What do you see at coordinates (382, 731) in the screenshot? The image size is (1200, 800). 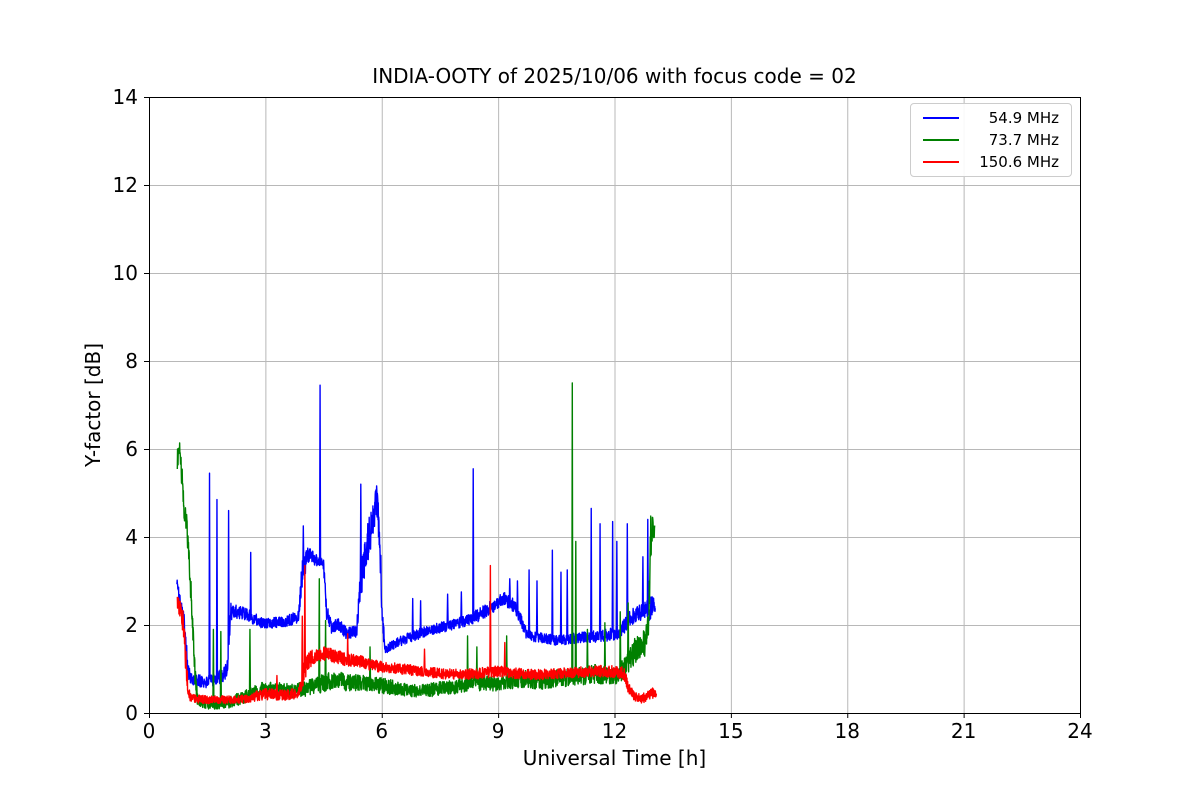 I see `x-tick-label: 6` at bounding box center [382, 731].